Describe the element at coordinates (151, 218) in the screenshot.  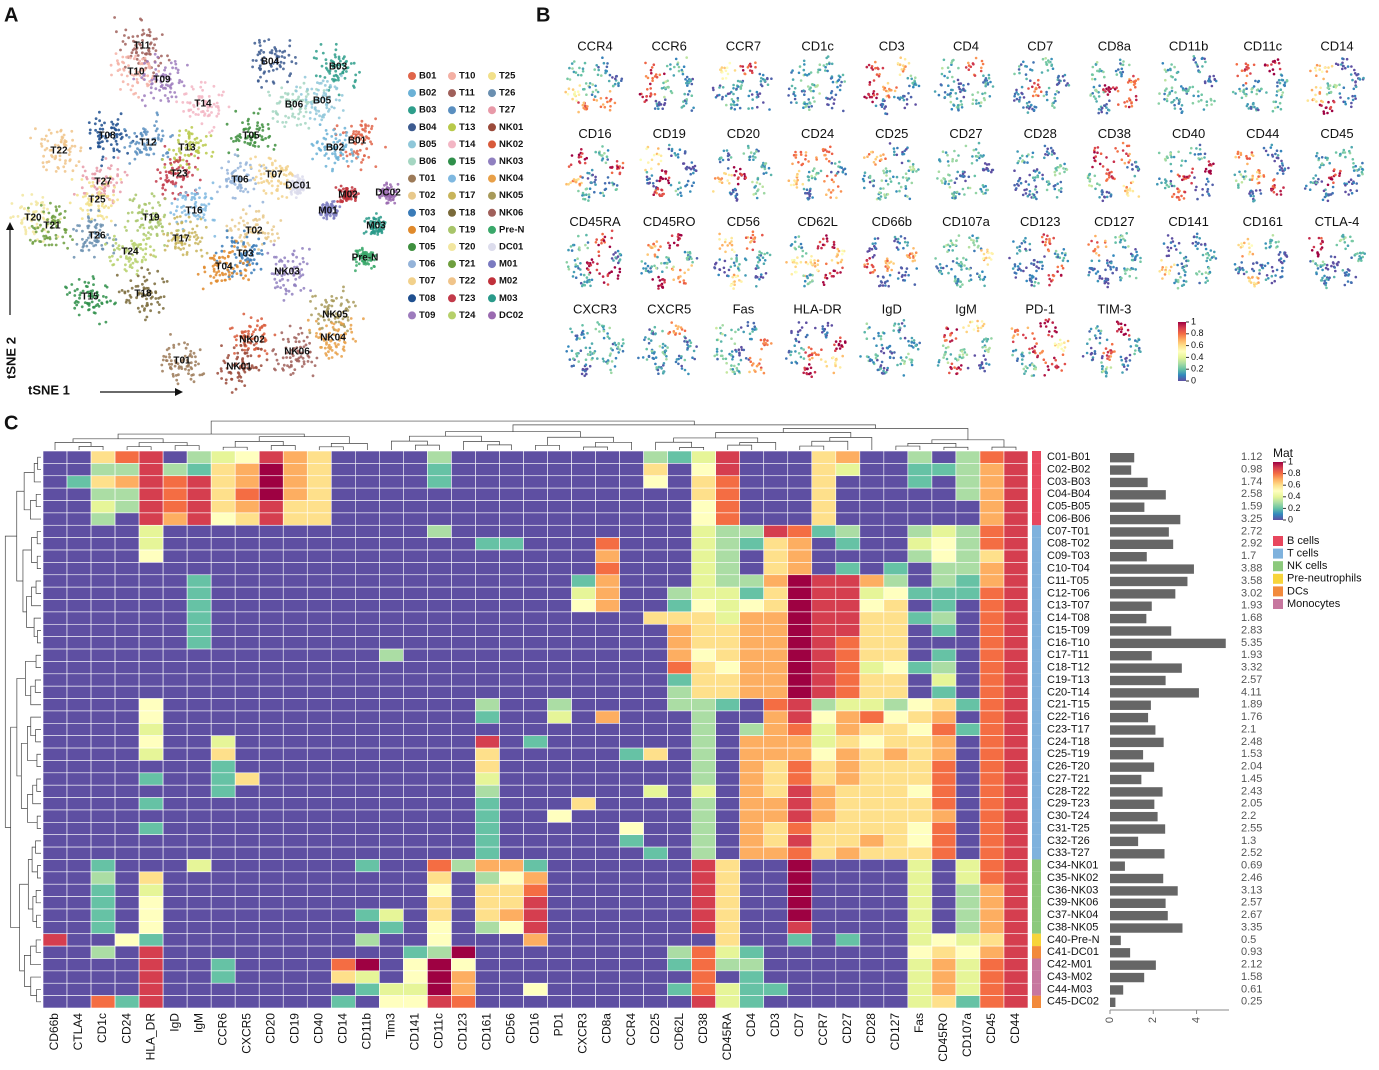
I see `cluster-label: T19` at that location.